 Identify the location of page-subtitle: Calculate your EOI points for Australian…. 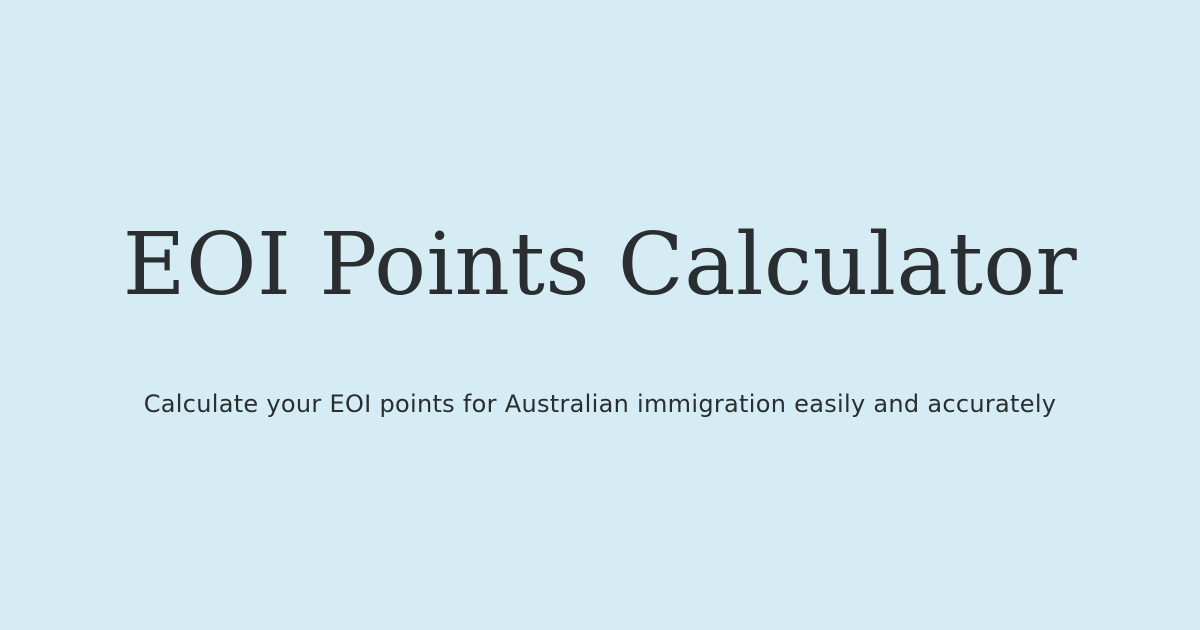
(600, 404).